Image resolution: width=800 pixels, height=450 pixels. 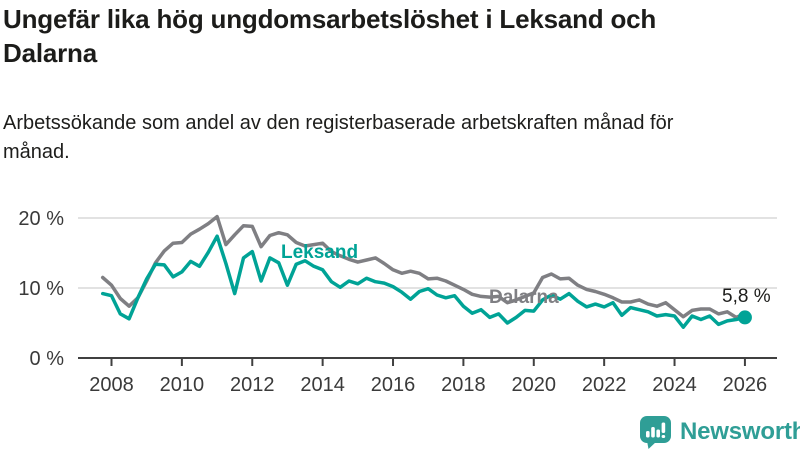 What do you see at coordinates (663, 436) in the screenshot?
I see `exclamation-dot` at bounding box center [663, 436].